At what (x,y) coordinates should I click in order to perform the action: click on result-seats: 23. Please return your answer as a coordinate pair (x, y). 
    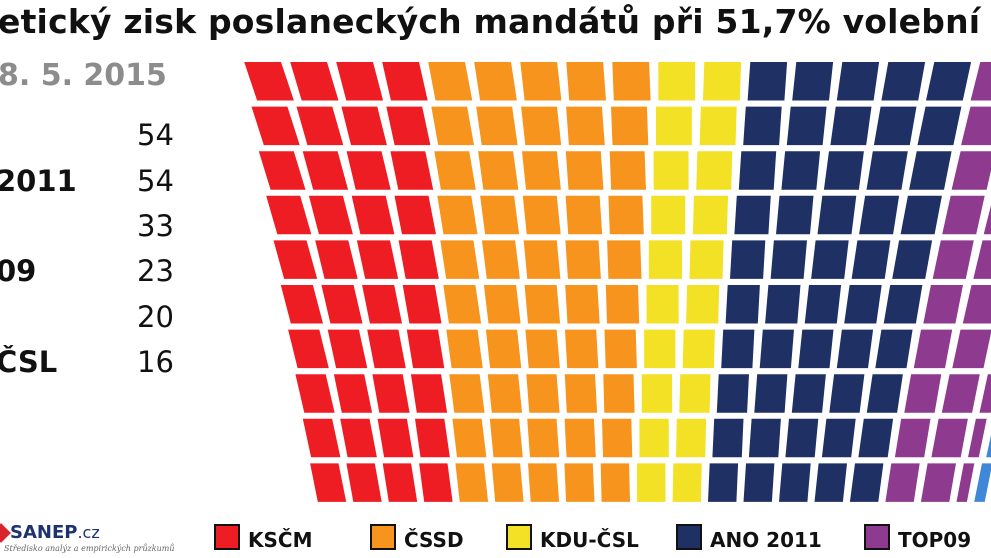
    Looking at the image, I should click on (155, 271).